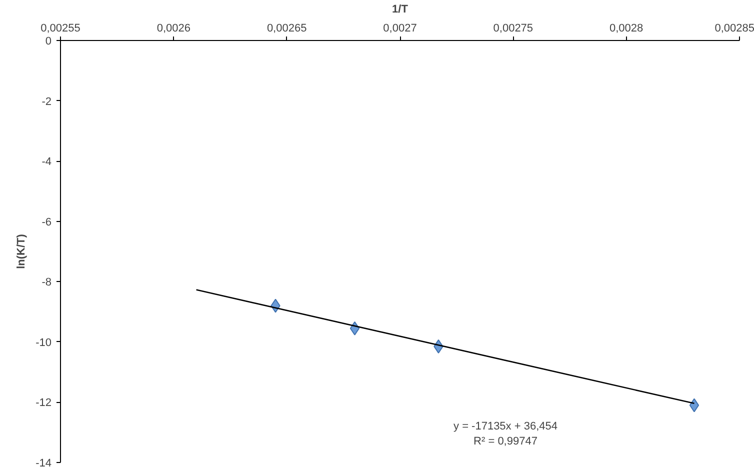  Describe the element at coordinates (506, 426) in the screenshot. I see `annotation: y = -17135x + 36,454` at that location.